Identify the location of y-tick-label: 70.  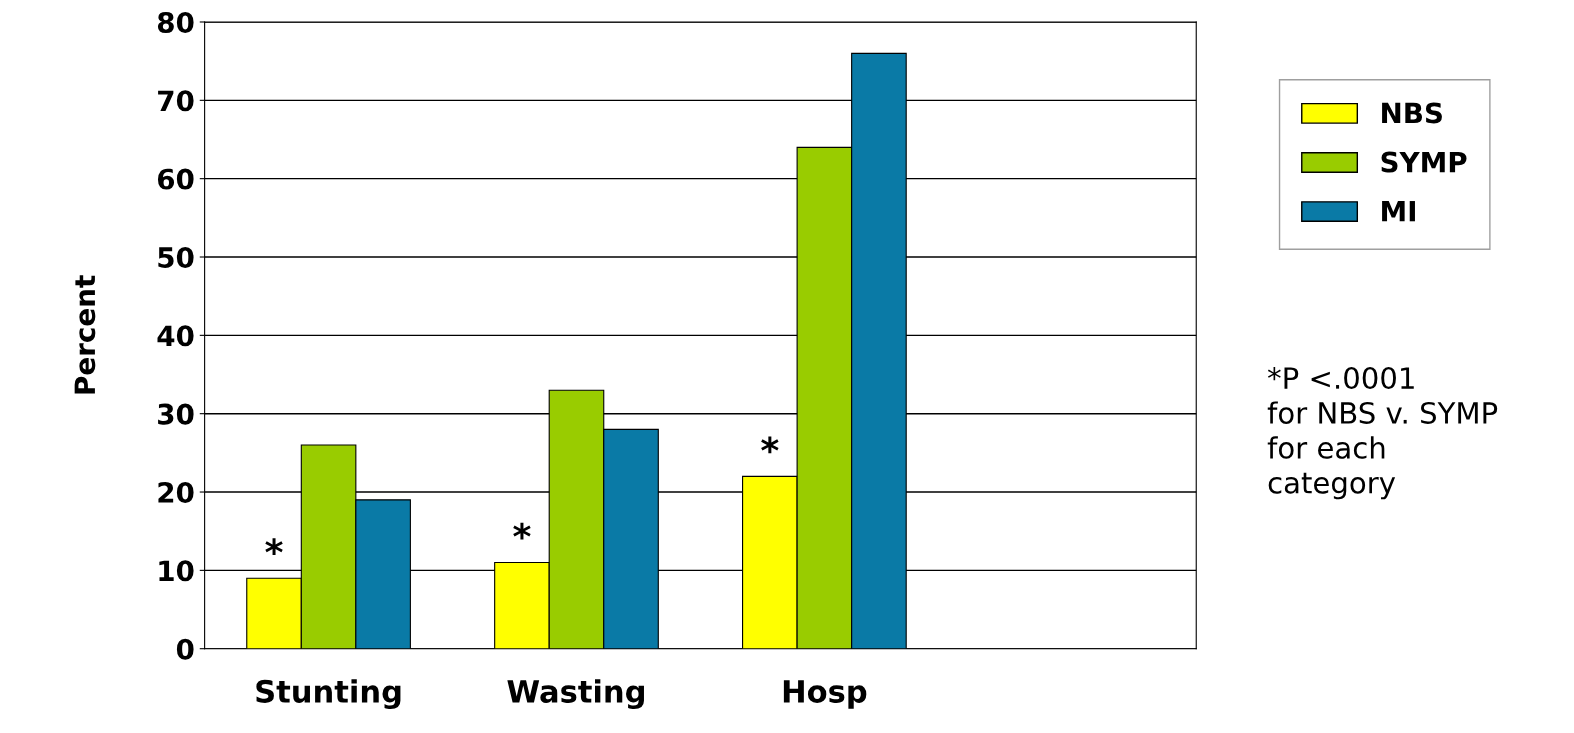
(176, 101).